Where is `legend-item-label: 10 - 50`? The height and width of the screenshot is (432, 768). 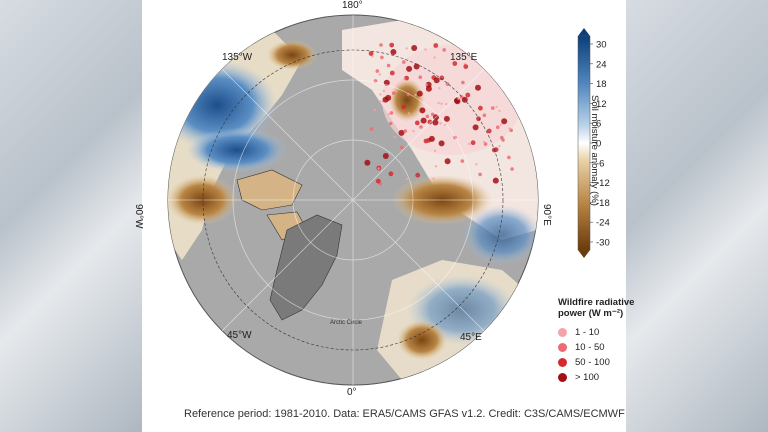 legend-item-label: 10 - 50 is located at coordinates (590, 347).